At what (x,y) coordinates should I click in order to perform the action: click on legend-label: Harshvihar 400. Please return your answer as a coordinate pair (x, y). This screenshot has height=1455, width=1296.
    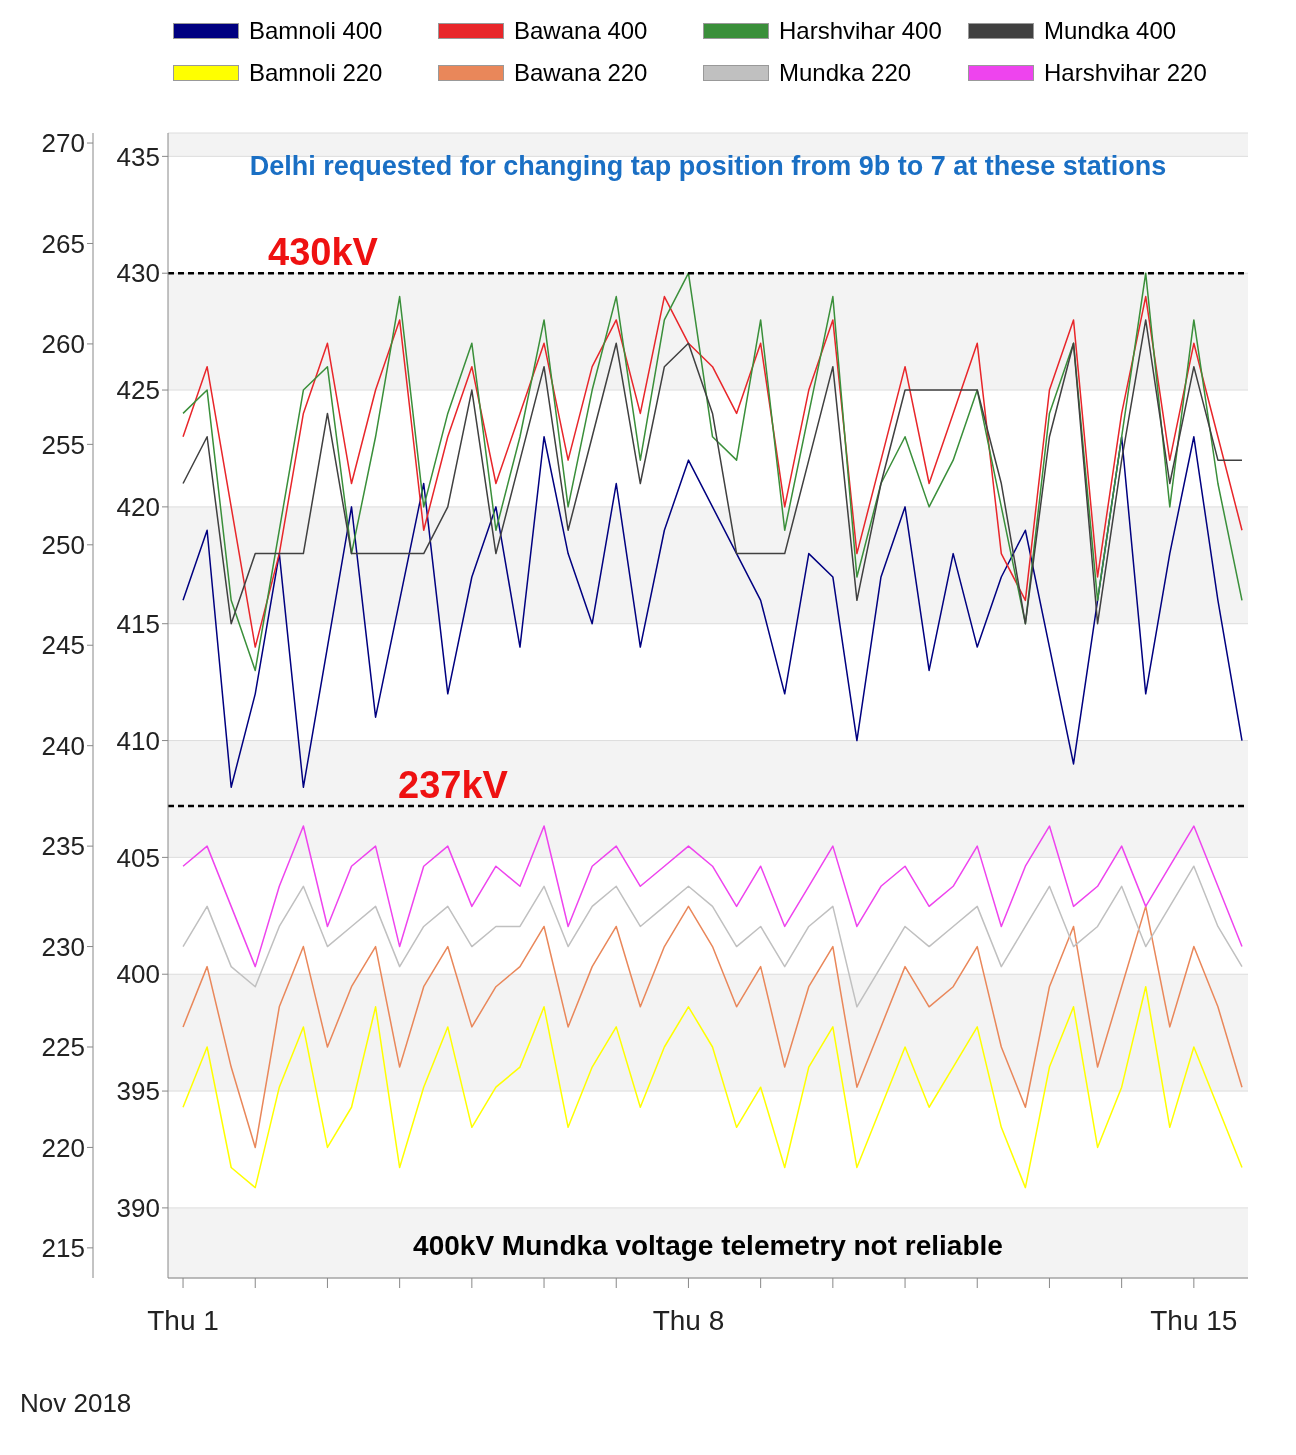
    Looking at the image, I should click on (860, 31).